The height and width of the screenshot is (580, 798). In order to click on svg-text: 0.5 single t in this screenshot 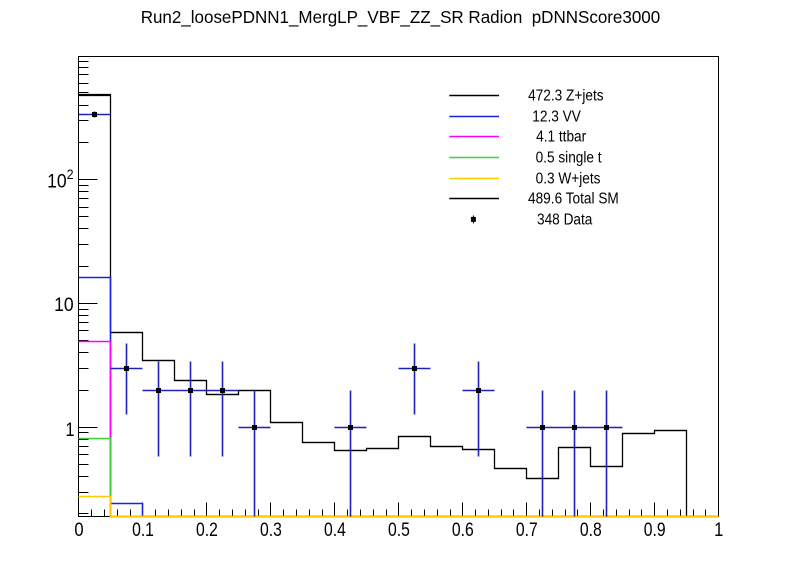, I will do `click(569, 158)`.